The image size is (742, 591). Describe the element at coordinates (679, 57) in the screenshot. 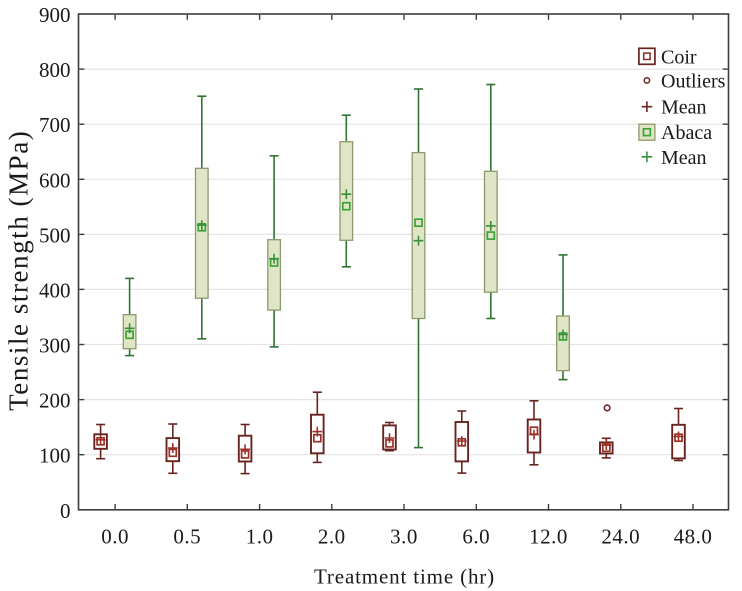

I see `svg-text: Coir` at that location.